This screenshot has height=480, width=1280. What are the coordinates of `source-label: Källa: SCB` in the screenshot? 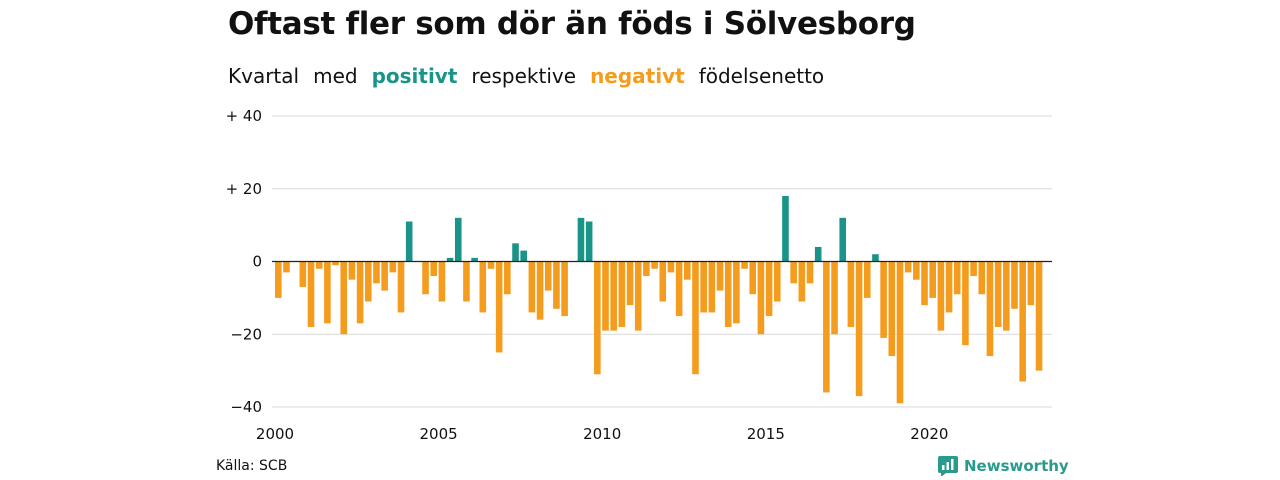 It's located at (252, 466).